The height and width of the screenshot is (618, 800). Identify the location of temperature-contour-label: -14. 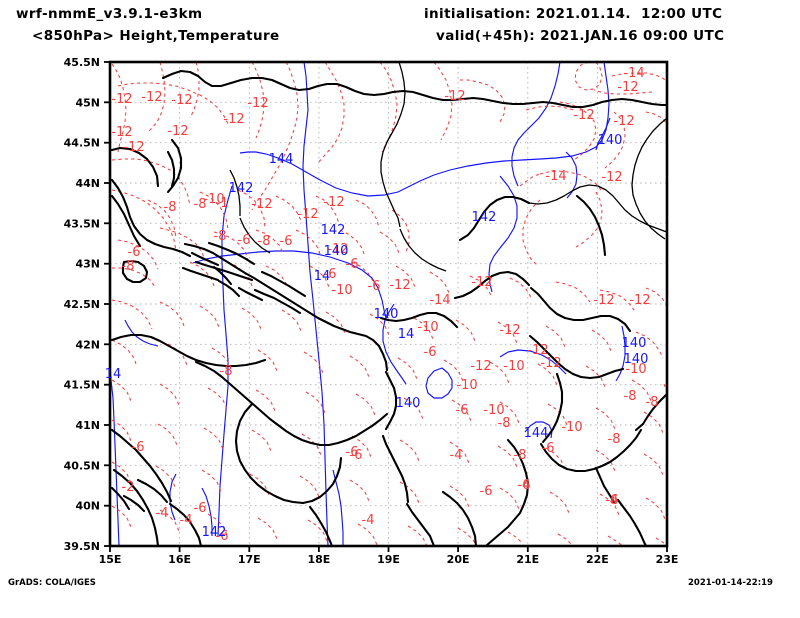
(439, 300).